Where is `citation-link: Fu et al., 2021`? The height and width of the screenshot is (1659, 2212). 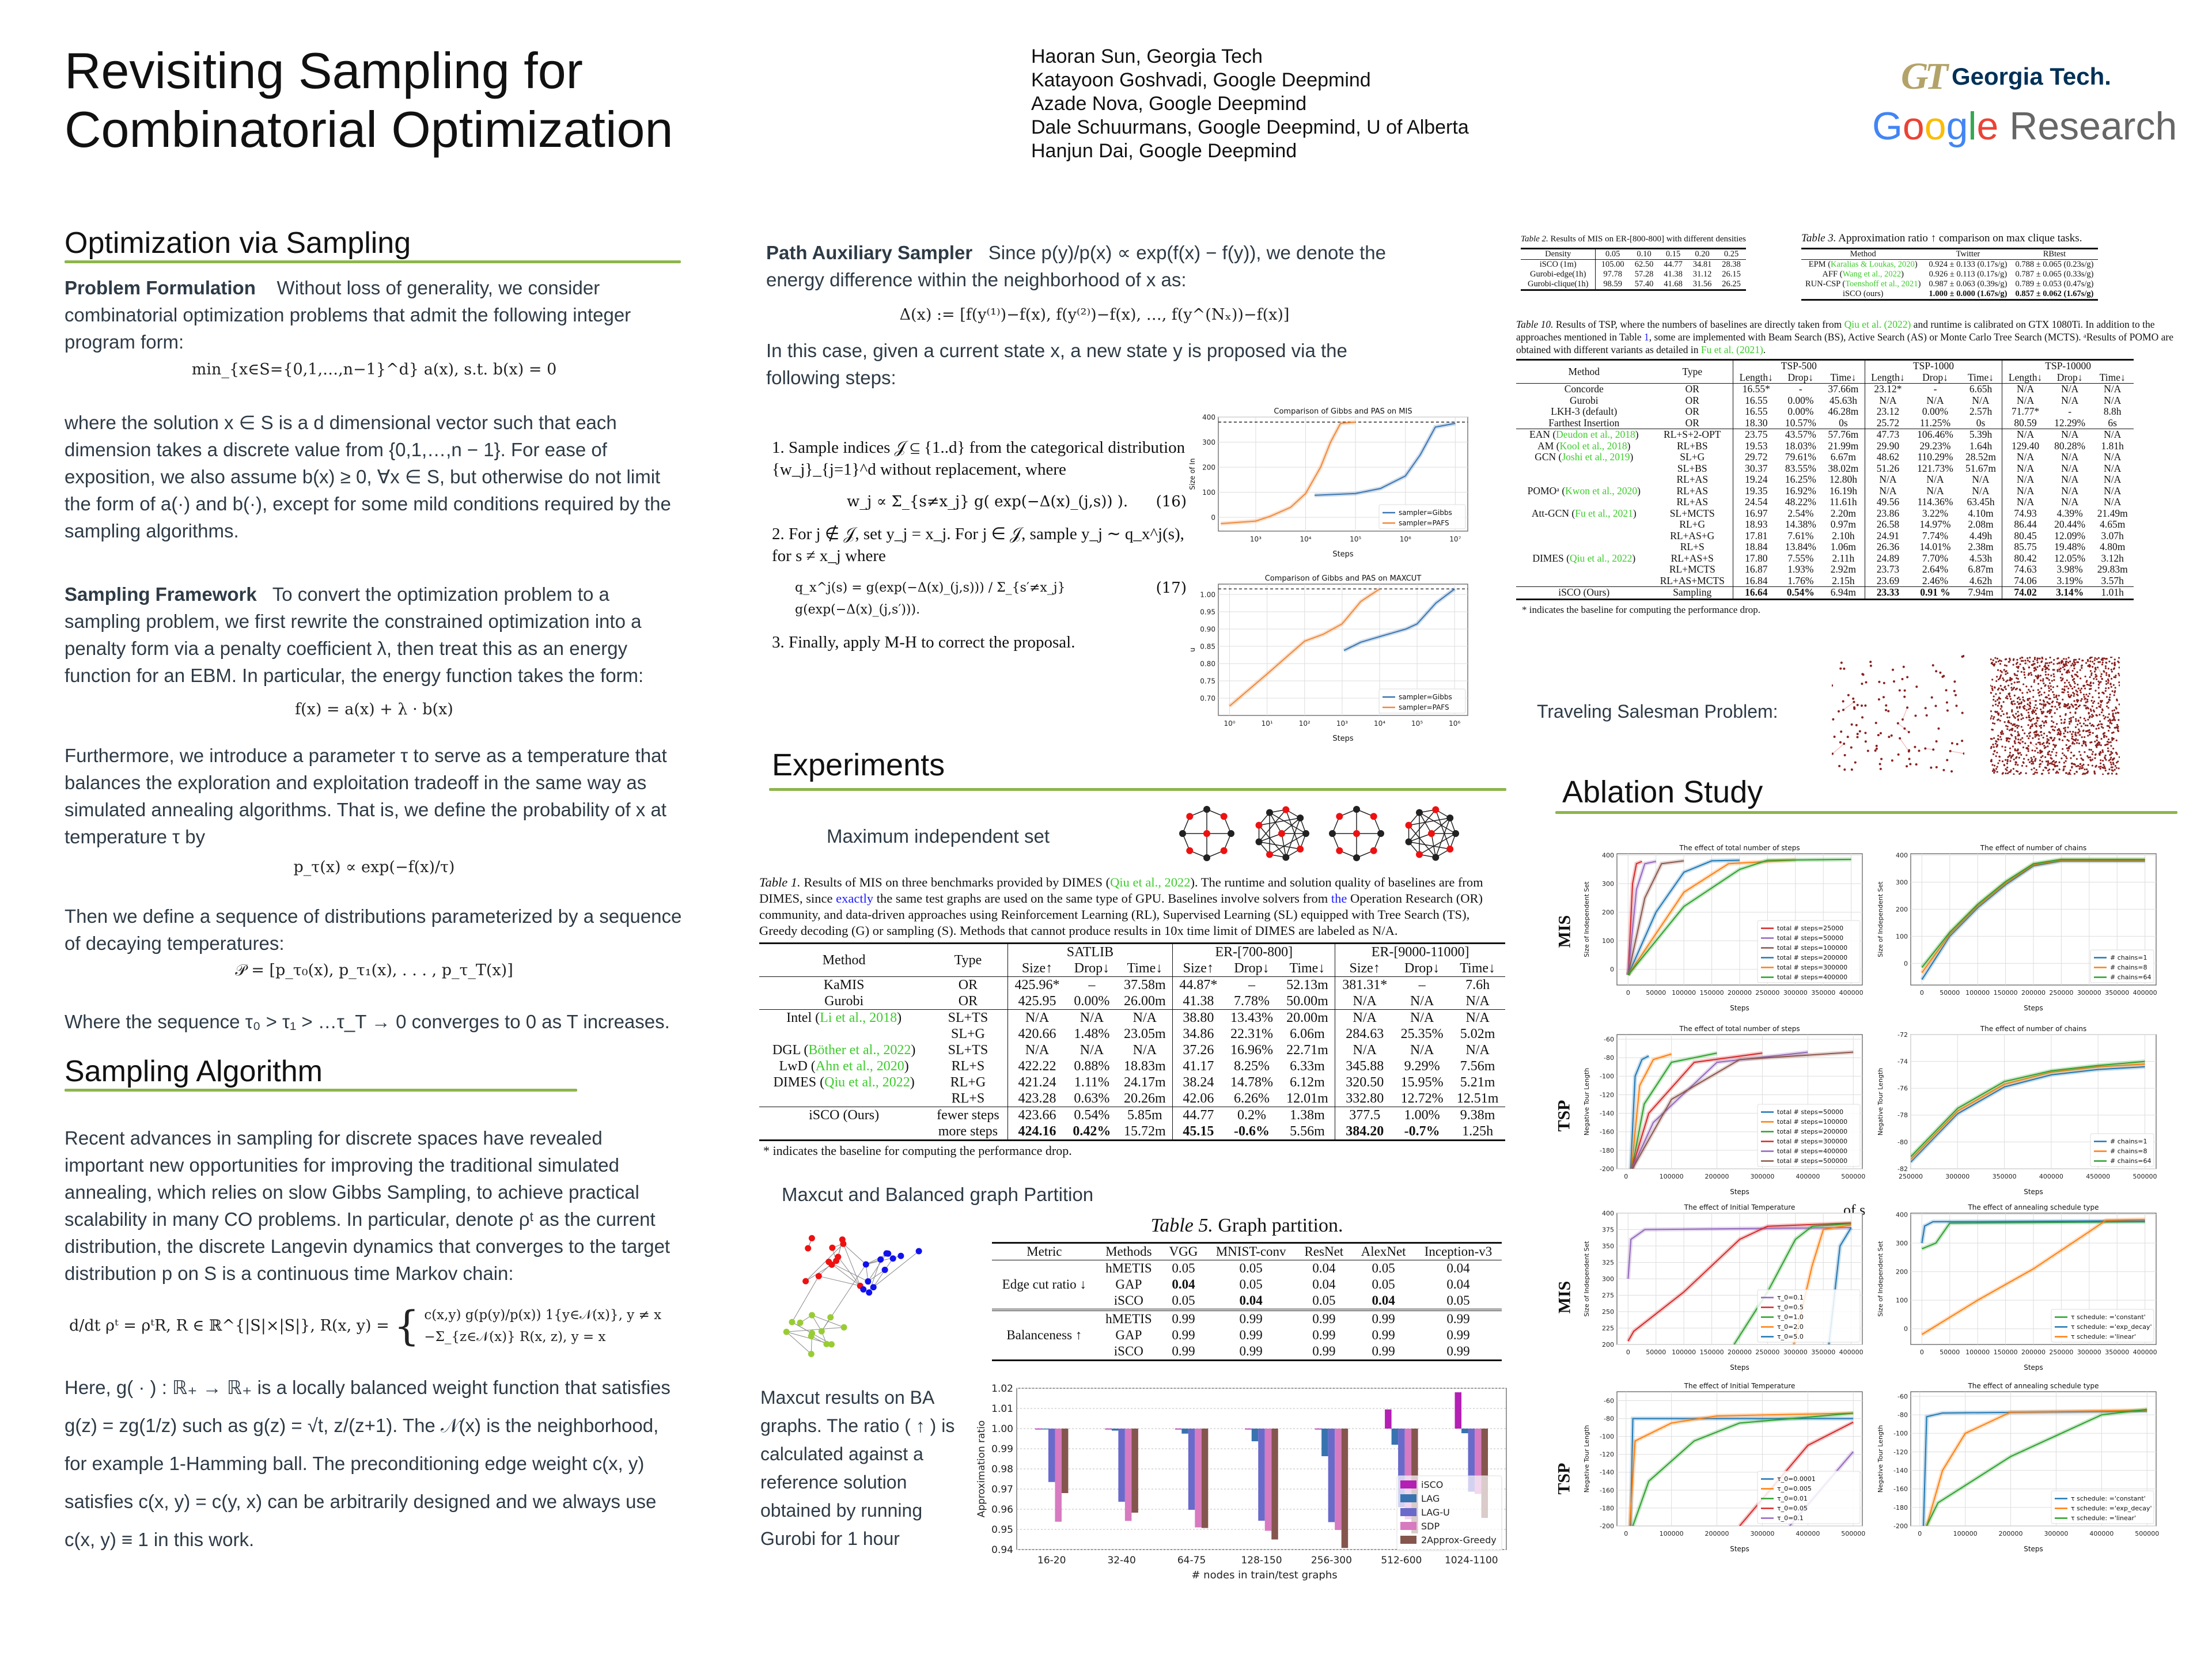 citation-link: Fu et al., 2021 is located at coordinates (1604, 513).